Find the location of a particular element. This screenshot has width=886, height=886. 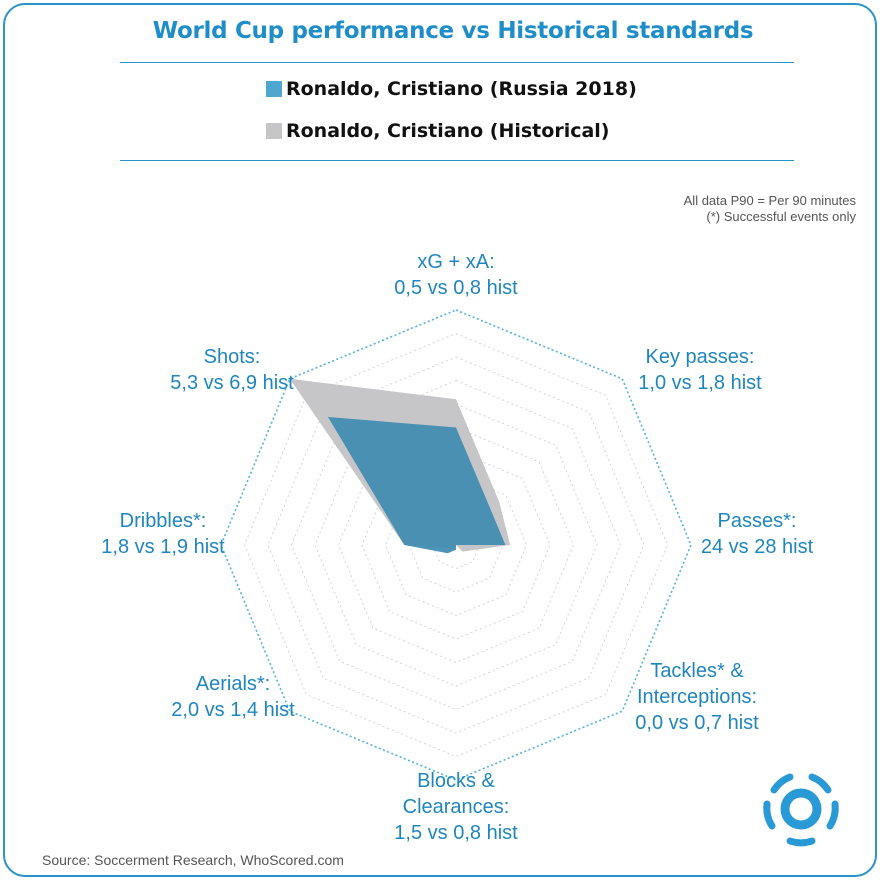

legend-swatch-current is located at coordinates (274, 89).